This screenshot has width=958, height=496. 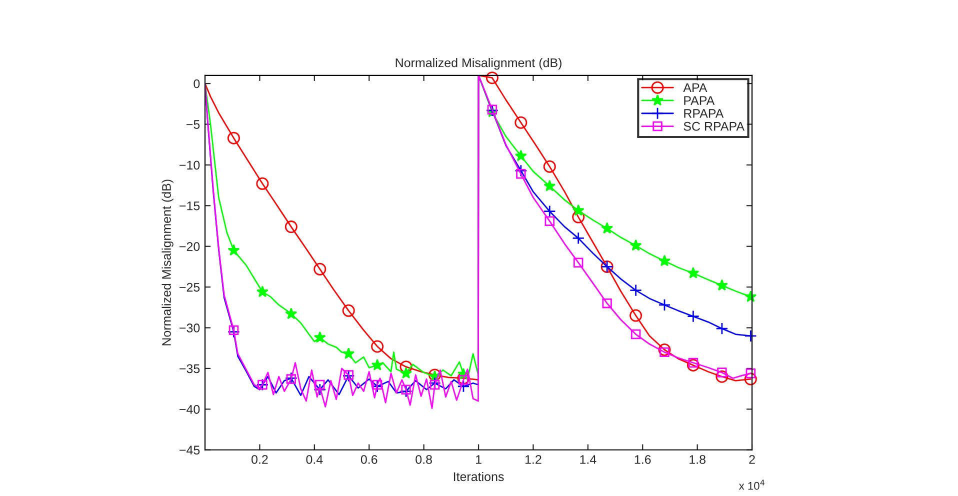 I want to click on x-axis-title: Iterations, so click(x=479, y=477).